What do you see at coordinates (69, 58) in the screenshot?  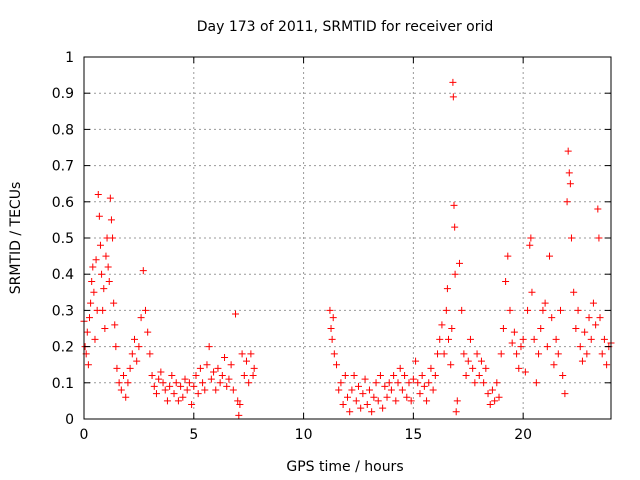 I see `y-tick-label: 1` at bounding box center [69, 58].